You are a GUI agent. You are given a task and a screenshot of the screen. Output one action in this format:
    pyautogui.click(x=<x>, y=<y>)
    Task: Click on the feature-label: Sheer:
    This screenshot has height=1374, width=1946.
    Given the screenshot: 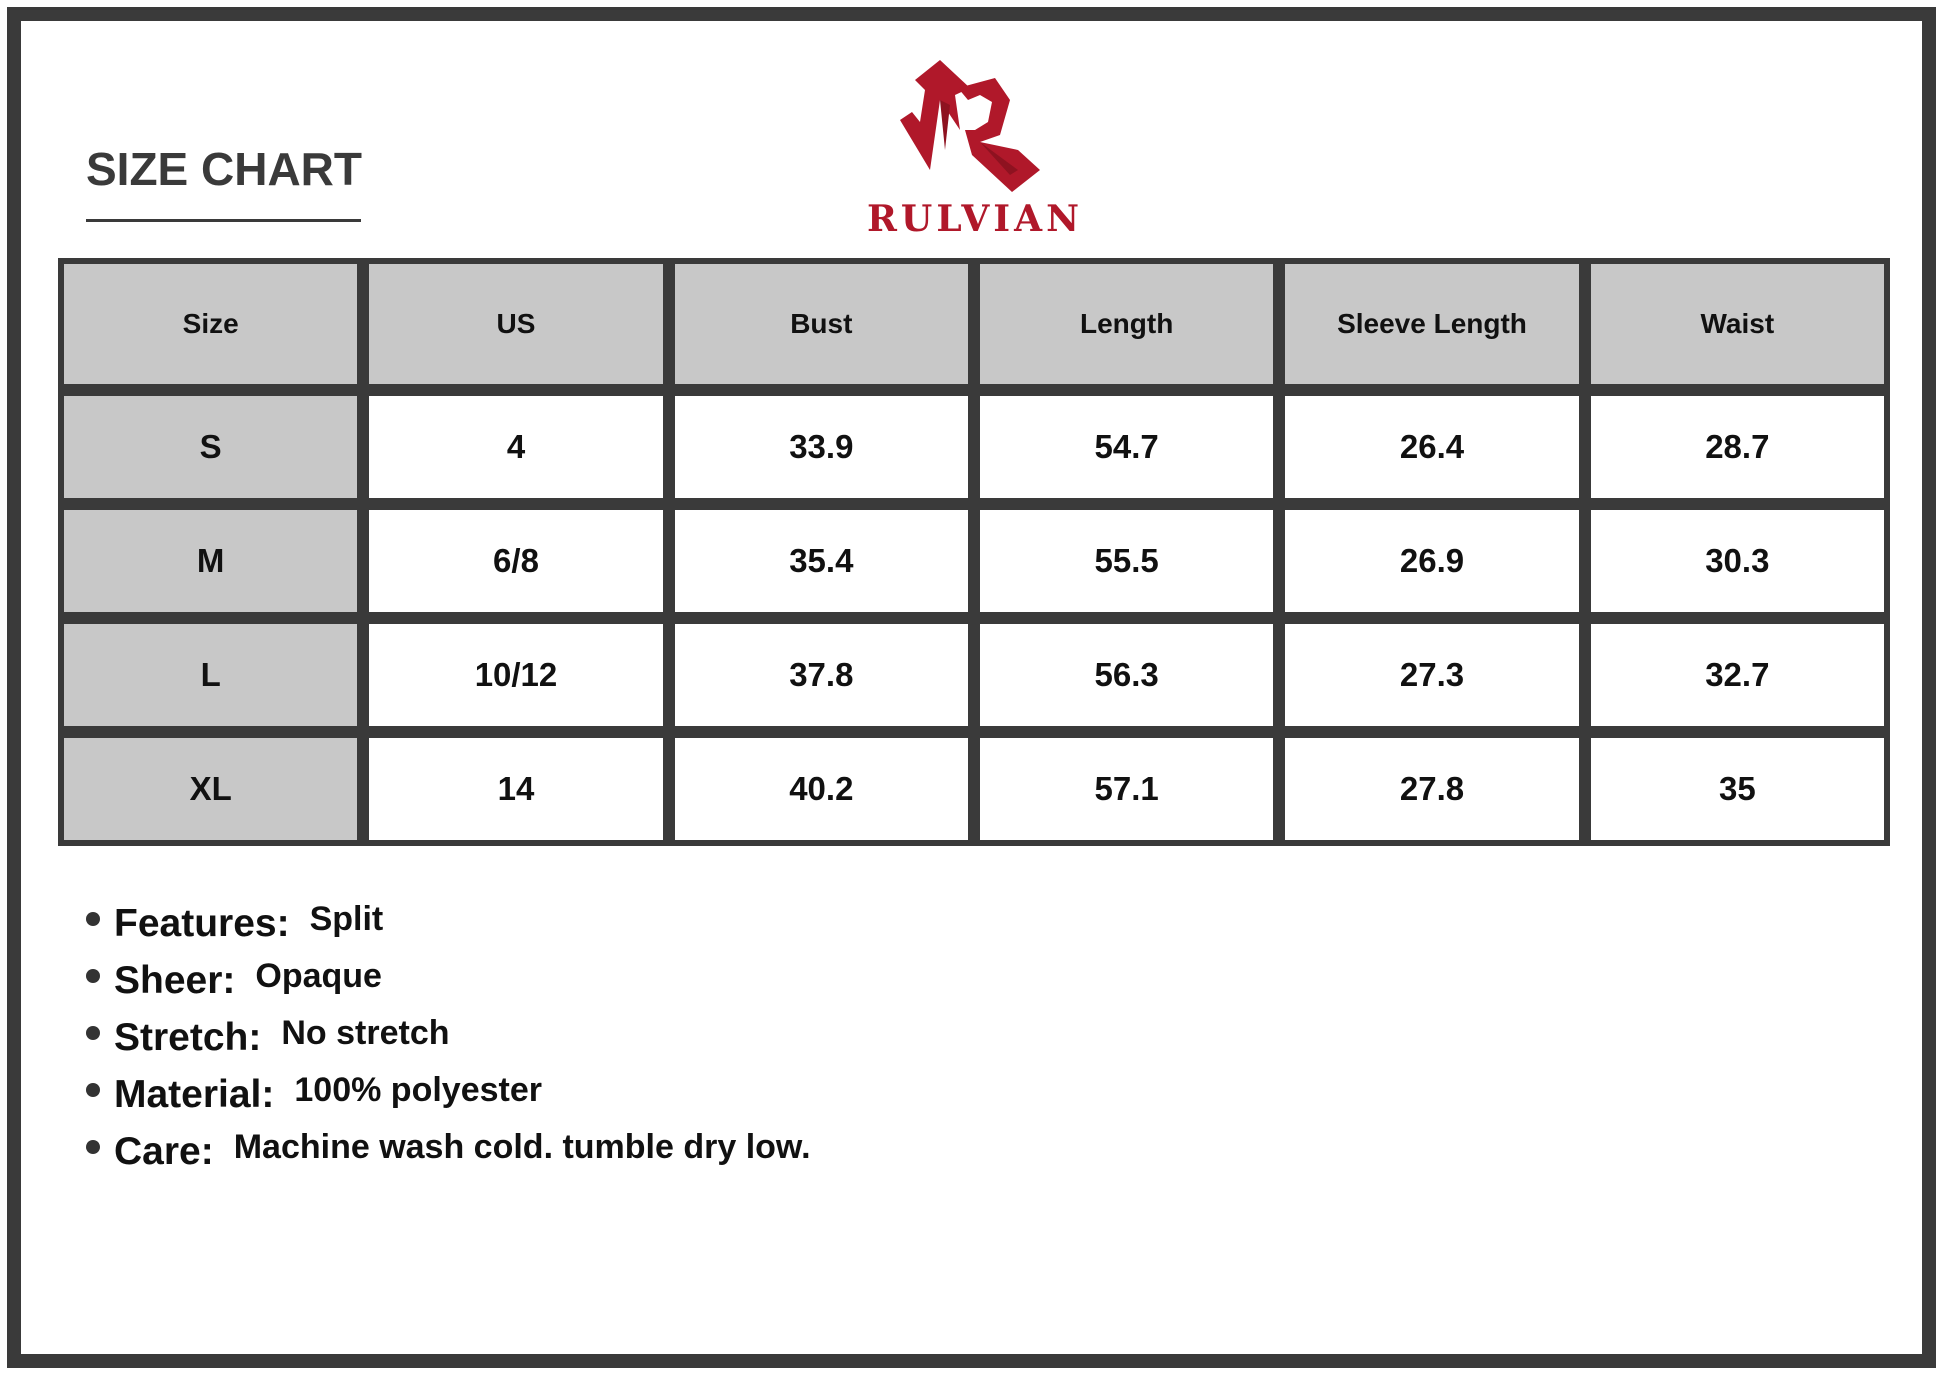 What is the action you would take?
    pyautogui.click(x=175, y=980)
    